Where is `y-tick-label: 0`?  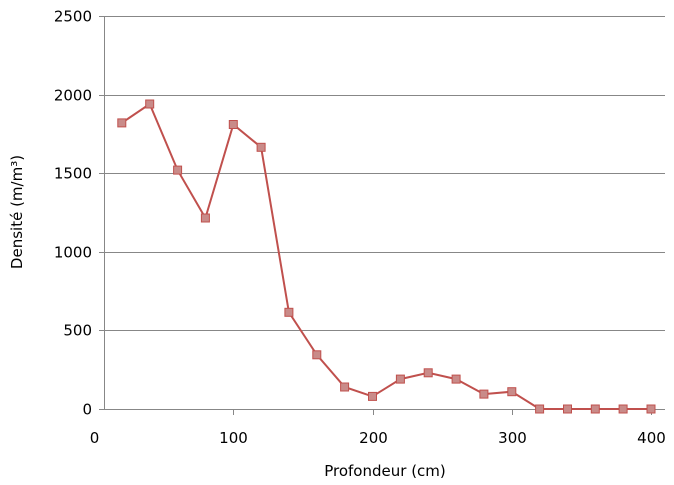
y-tick-label: 0 is located at coordinates (87, 410).